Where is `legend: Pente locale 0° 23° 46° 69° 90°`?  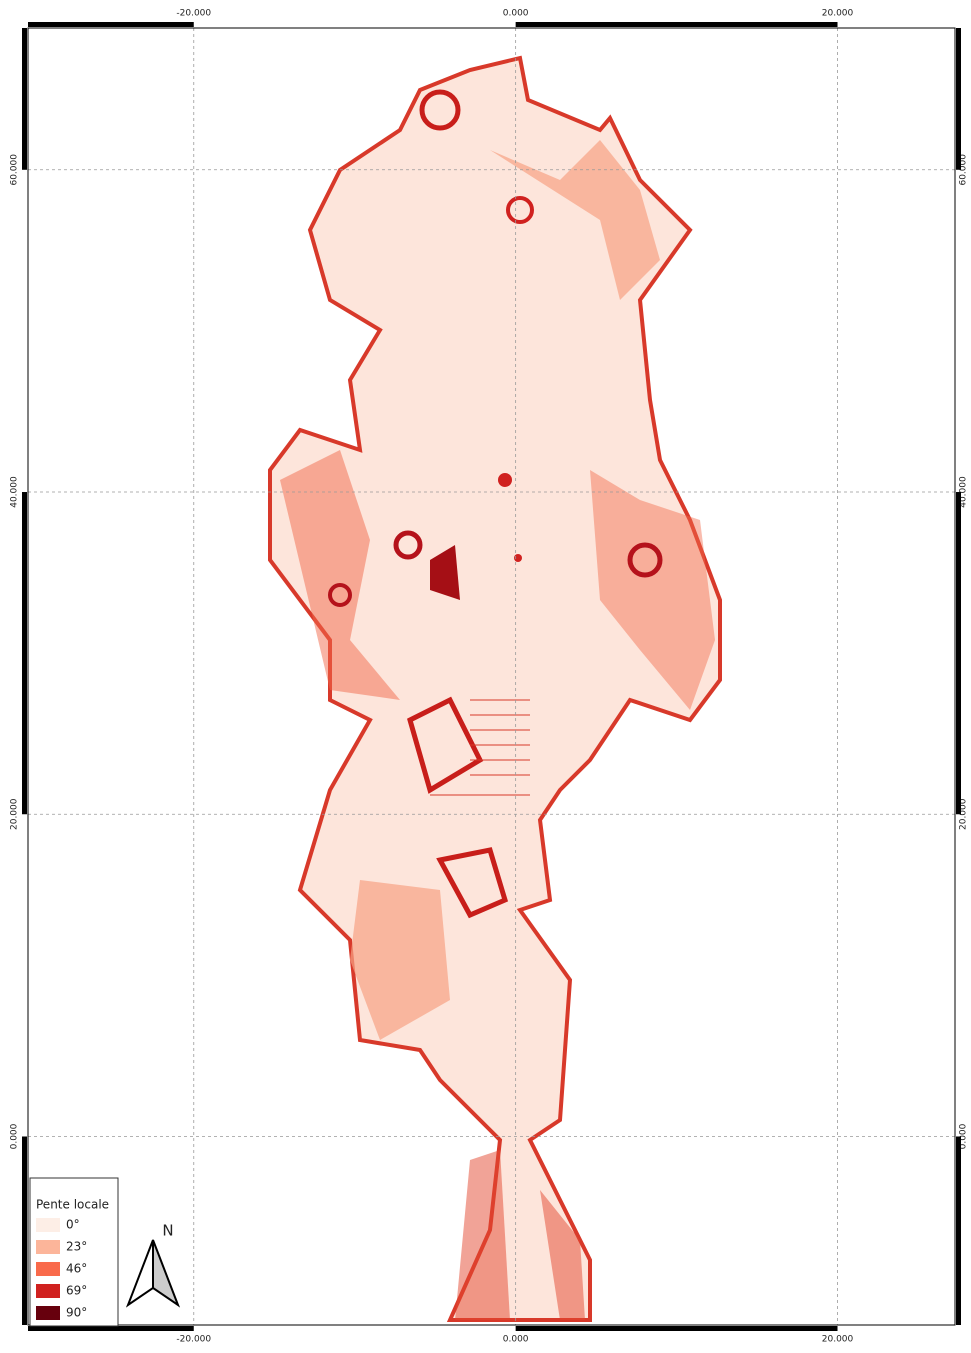
legend: Pente locale 0° 23° 46° 69° 90° is located at coordinates (74, 1252).